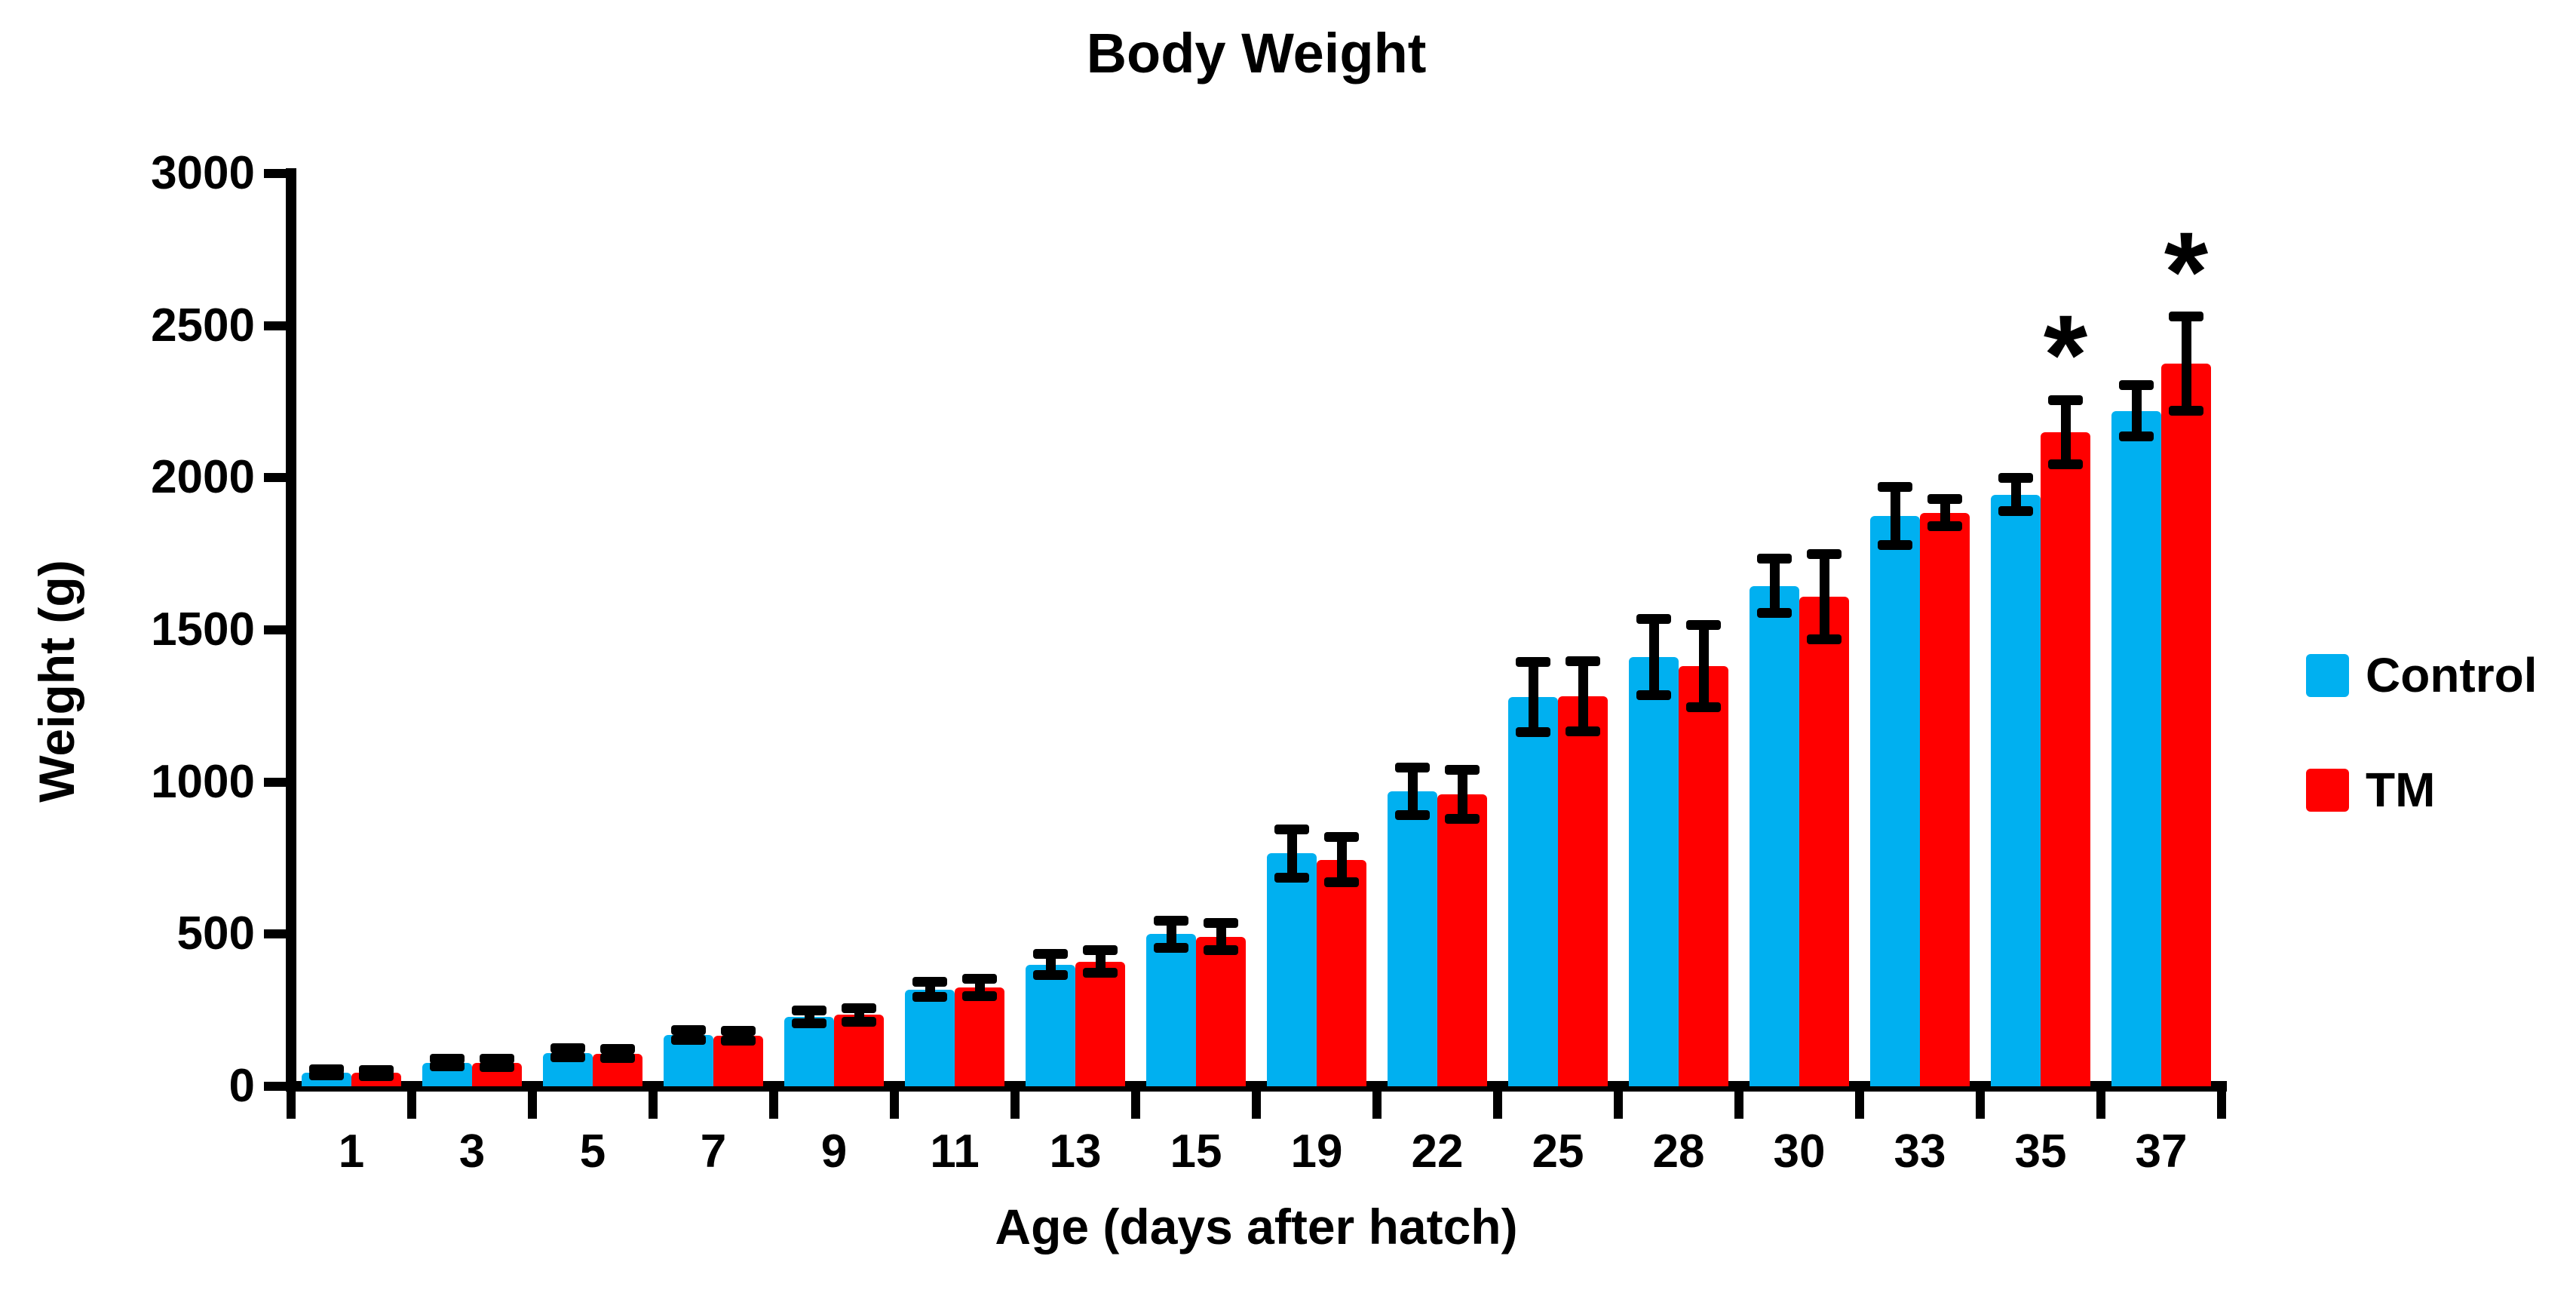 The width and height of the screenshot is (2576, 1296). Describe the element at coordinates (56, 681) in the screenshot. I see `y-axis-title: Weight (g)` at that location.